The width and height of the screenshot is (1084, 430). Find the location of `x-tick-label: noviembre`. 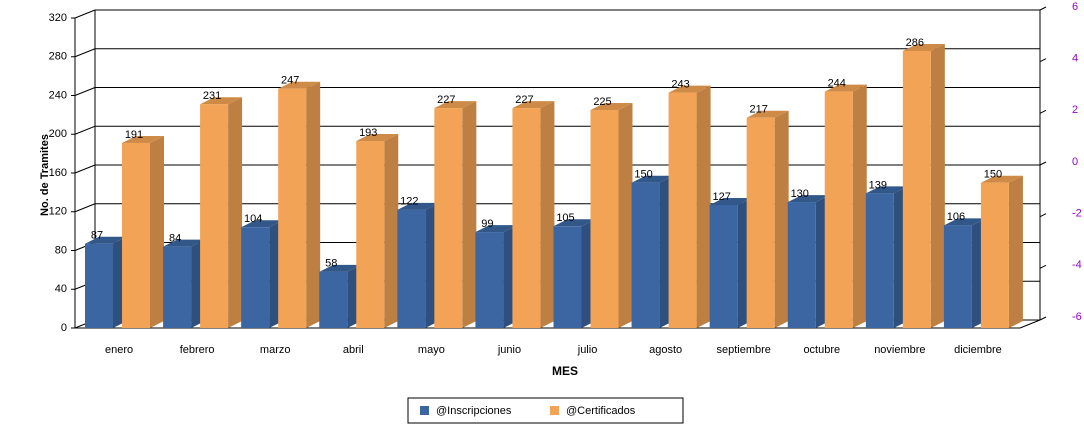

x-tick-label: noviembre is located at coordinates (899, 350).